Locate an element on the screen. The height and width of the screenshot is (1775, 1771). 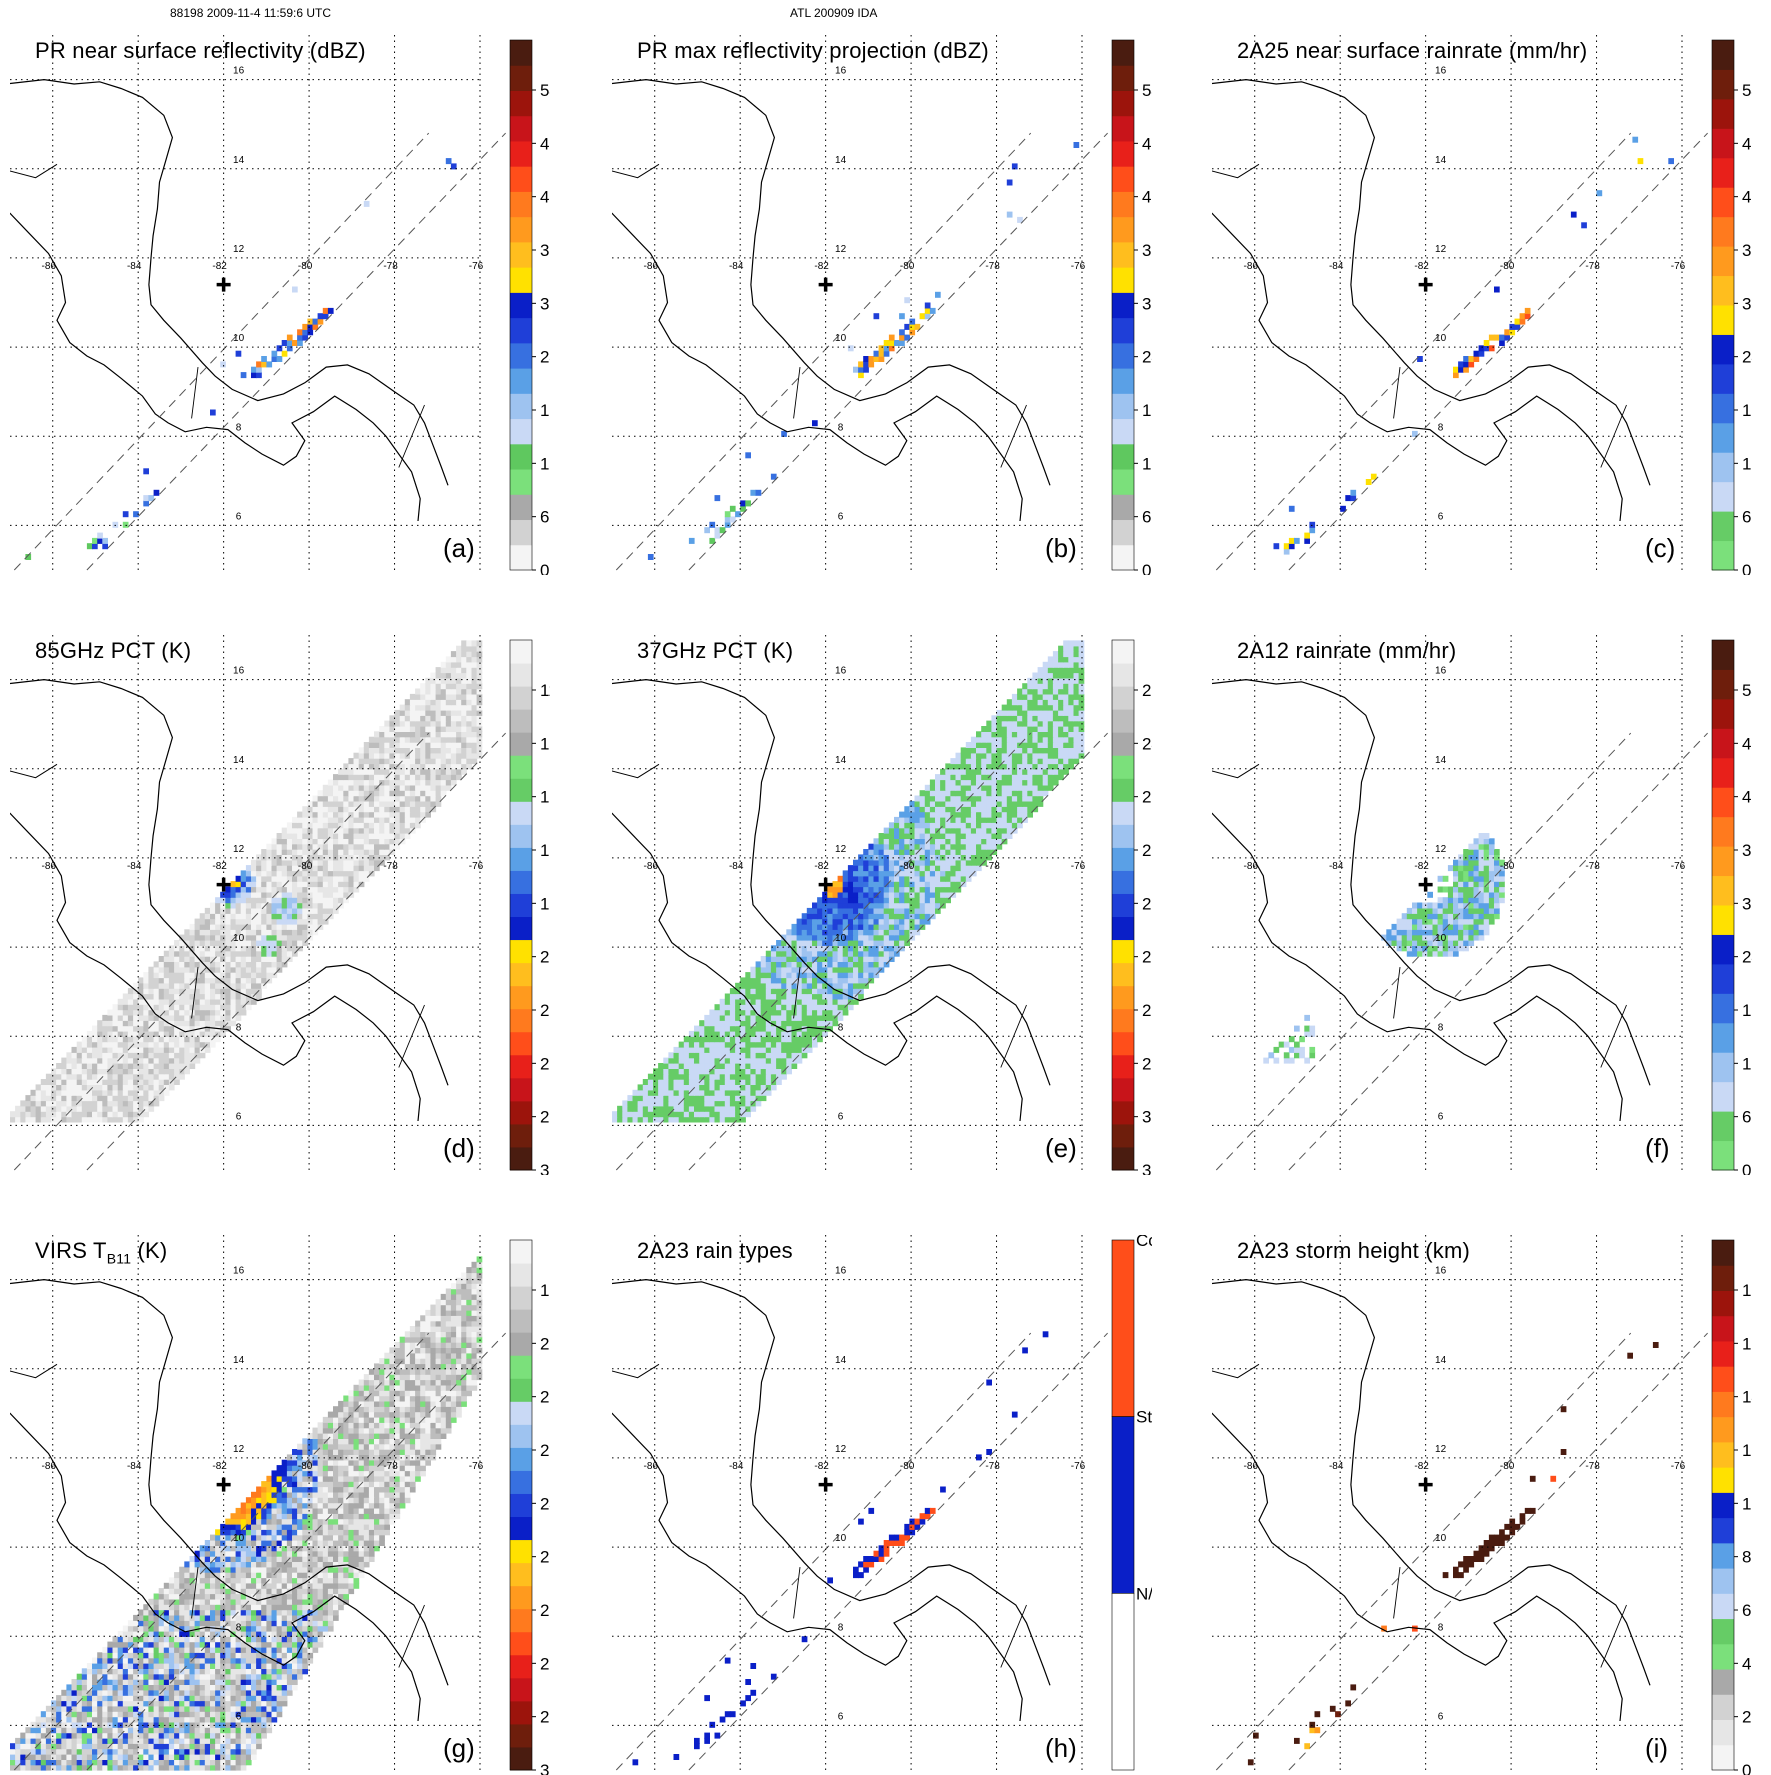
lat-tick-label: 8 is located at coordinates (841, 1027).